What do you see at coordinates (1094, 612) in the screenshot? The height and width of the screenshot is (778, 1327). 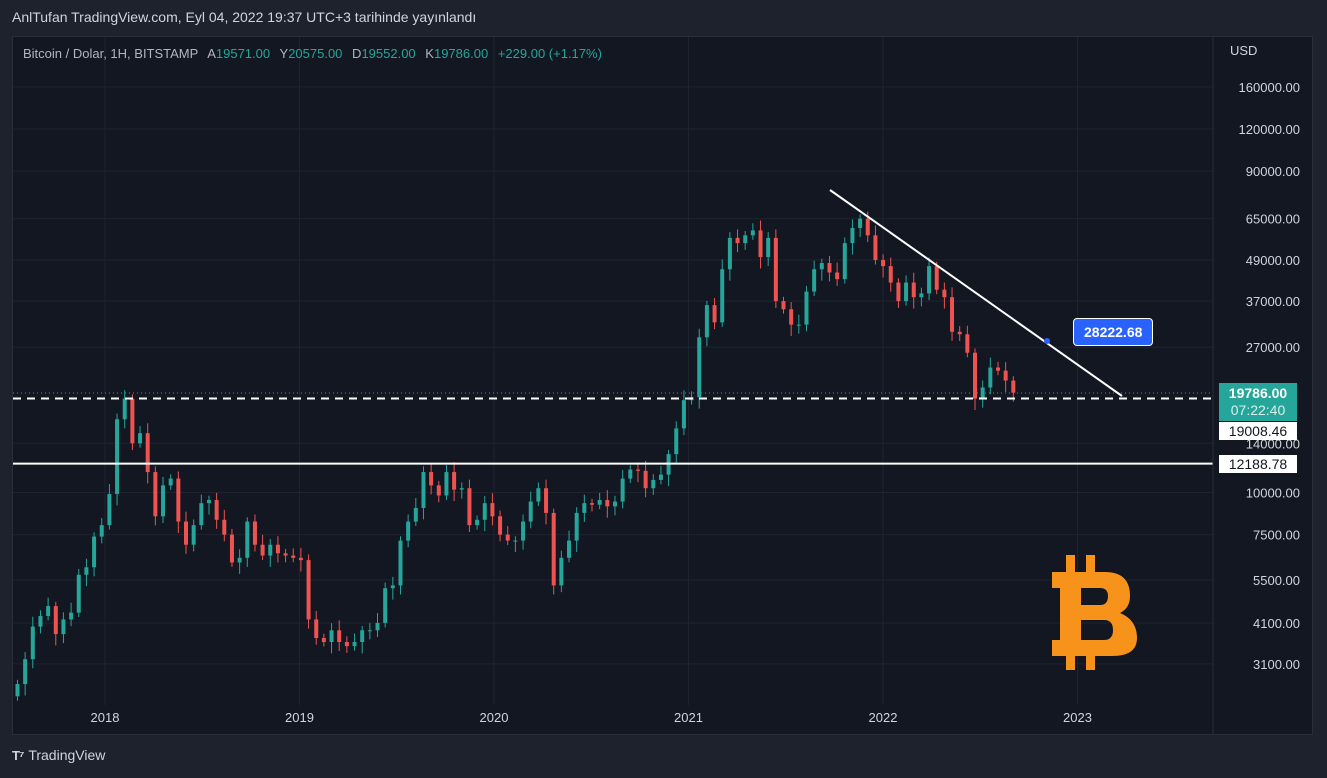 I see `bitcoin-logo` at bounding box center [1094, 612].